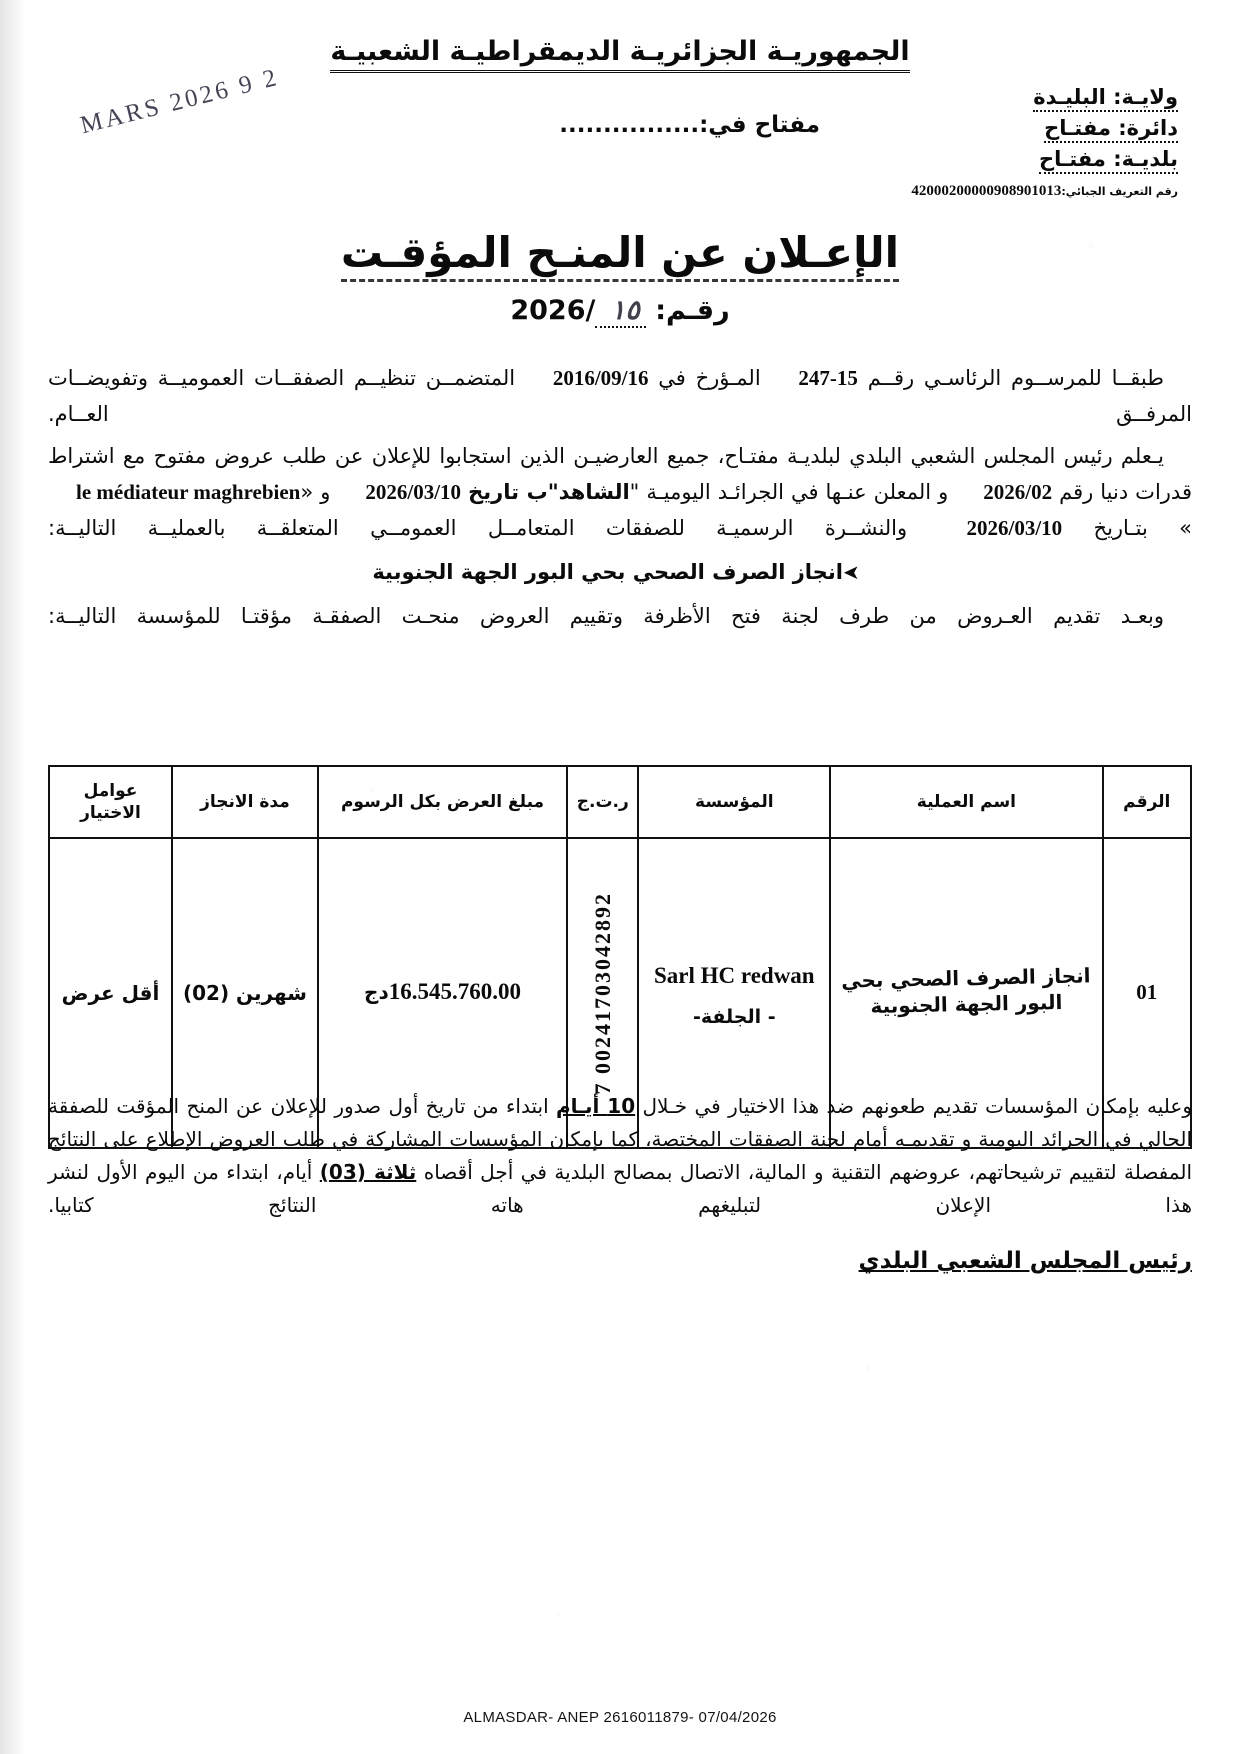 This screenshot has width=1240, height=1754. Describe the element at coordinates (244, 802) in the screenshot. I see `th-duration: مدة الانجاز` at that location.